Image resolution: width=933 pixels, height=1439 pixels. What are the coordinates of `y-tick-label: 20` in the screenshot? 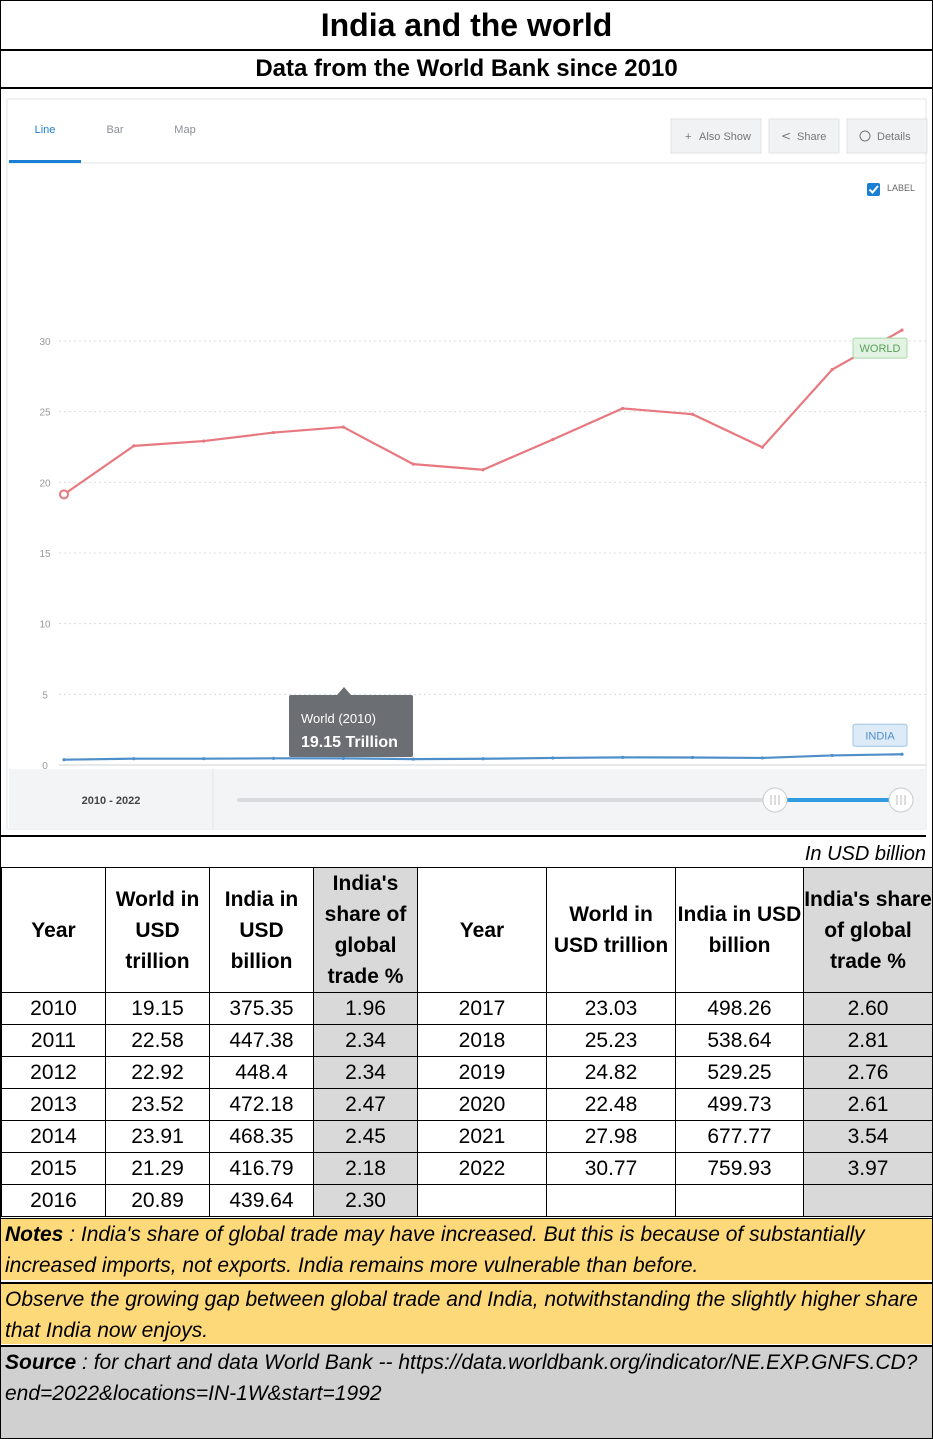 It's located at (45, 483).